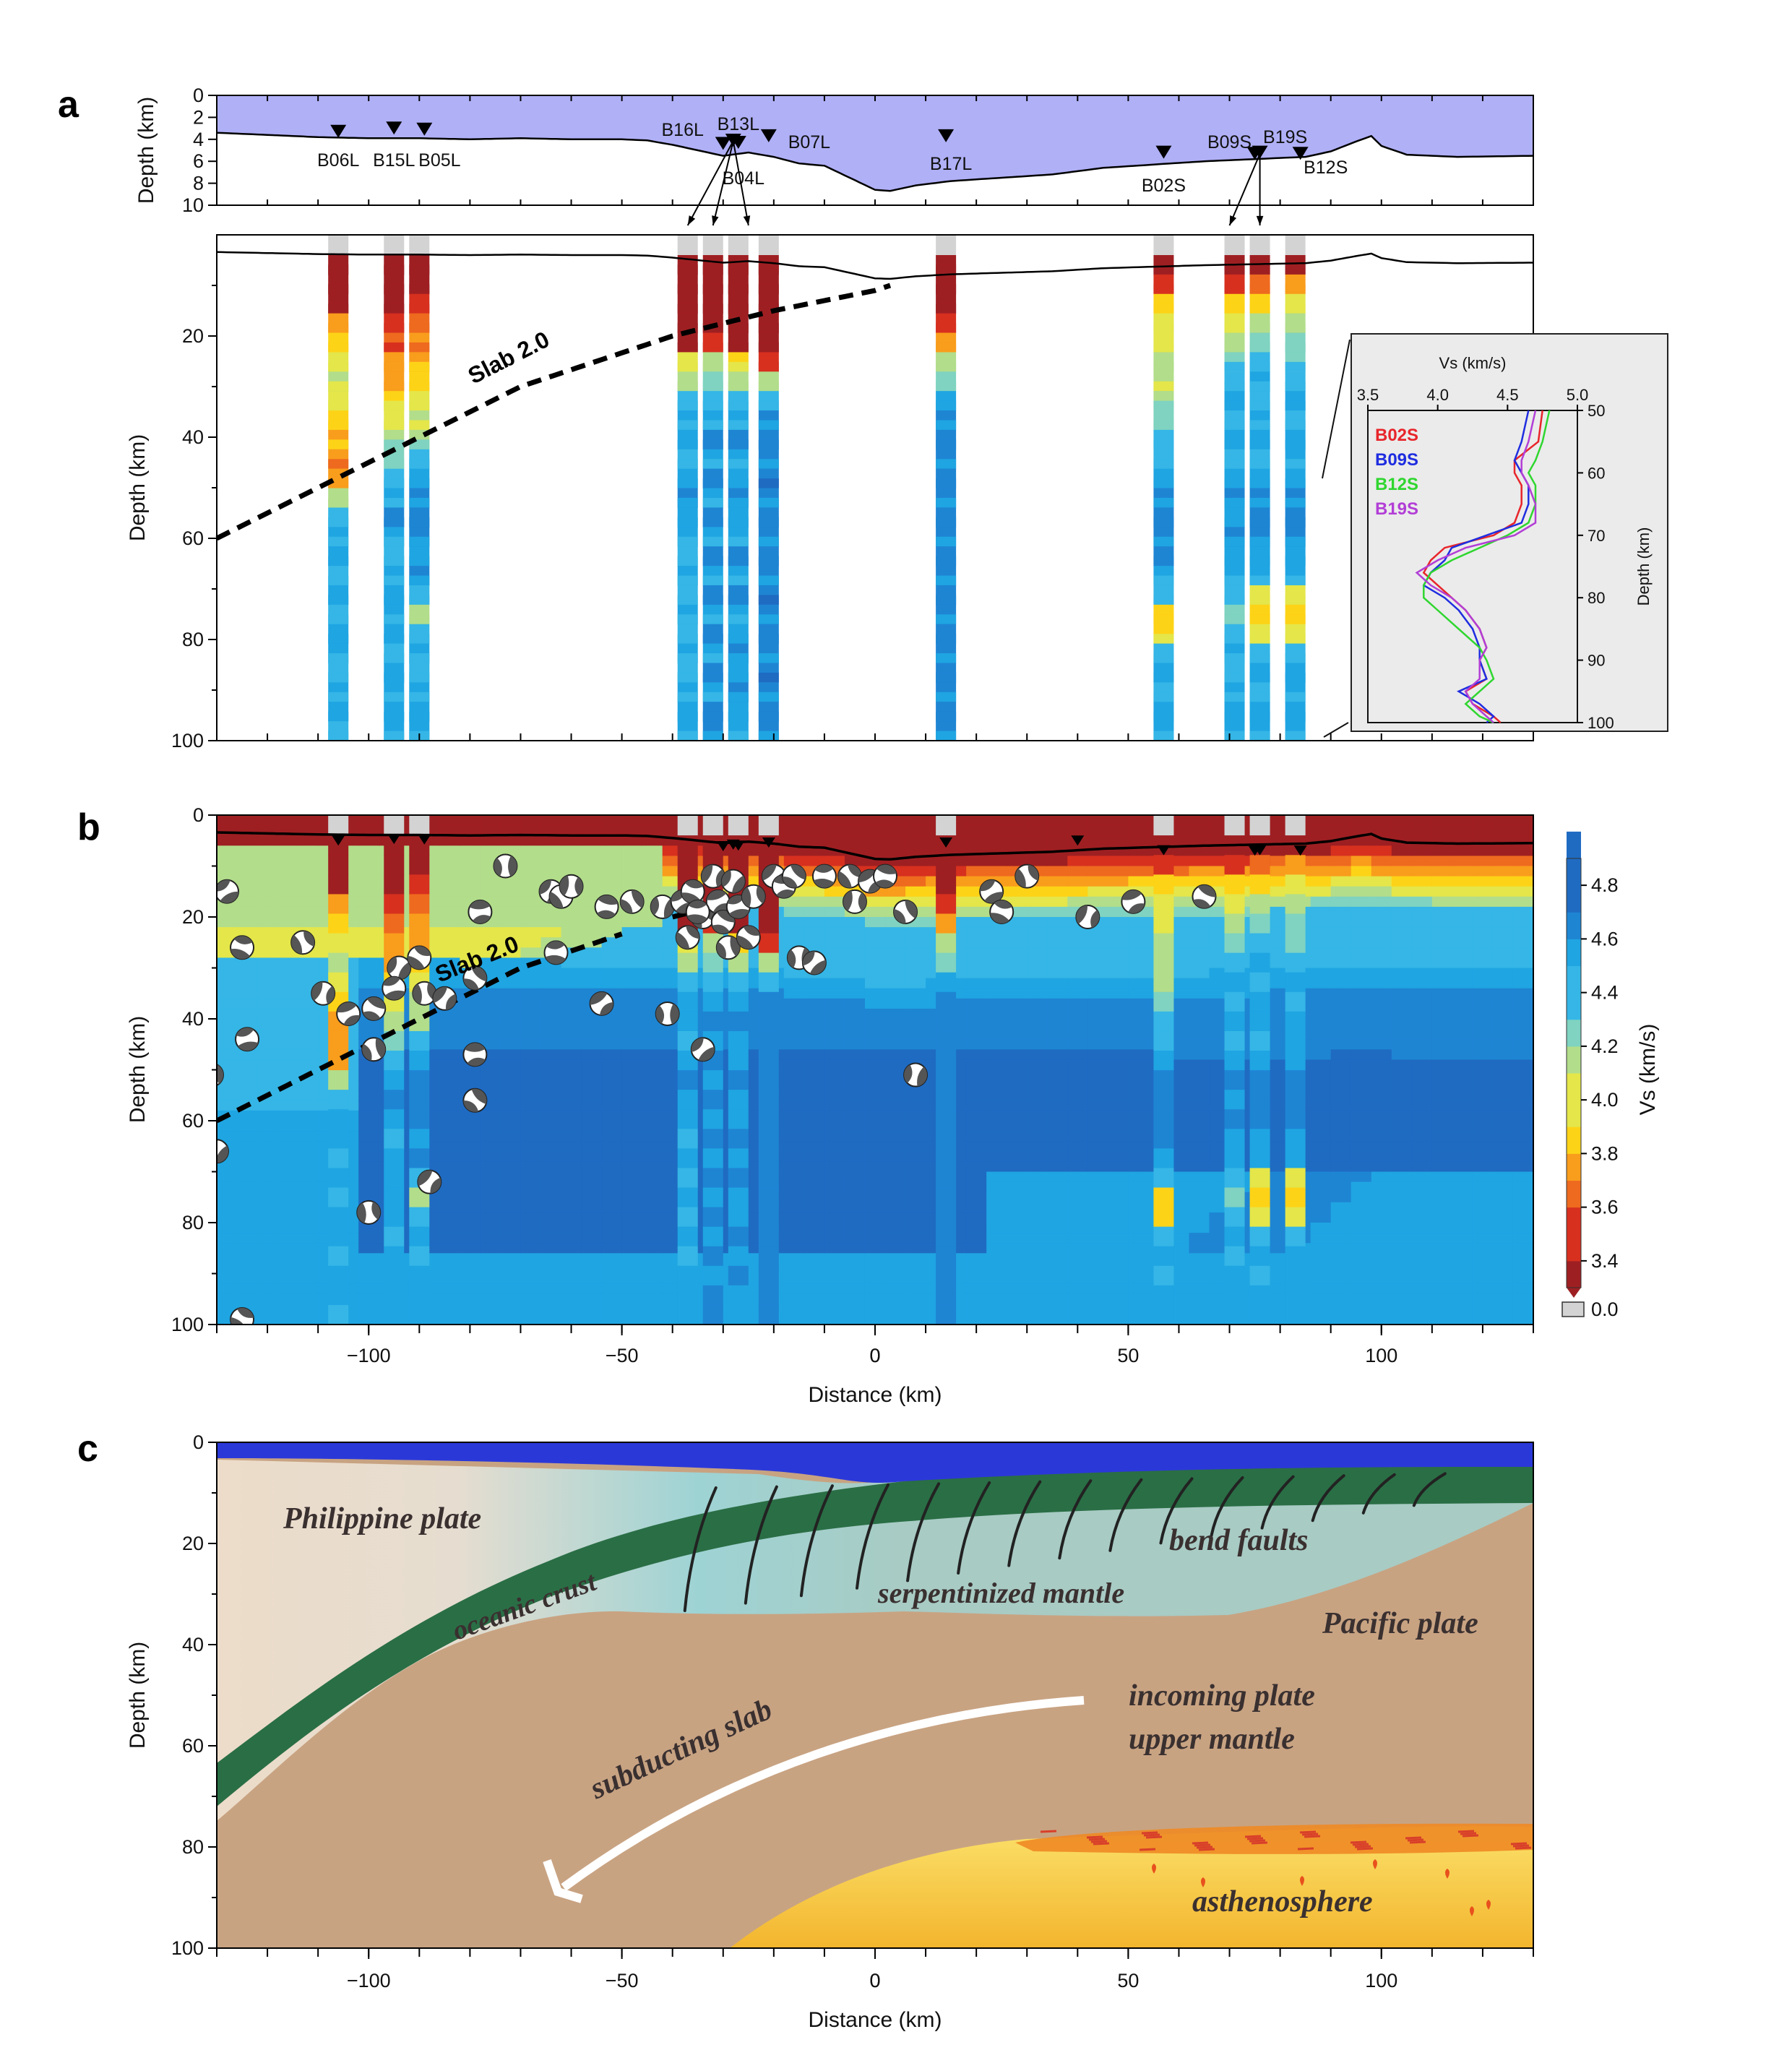 This screenshot has width=1792, height=2050. What do you see at coordinates (553, 412) in the screenshot?
I see `panel-a-slab2-line` at bounding box center [553, 412].